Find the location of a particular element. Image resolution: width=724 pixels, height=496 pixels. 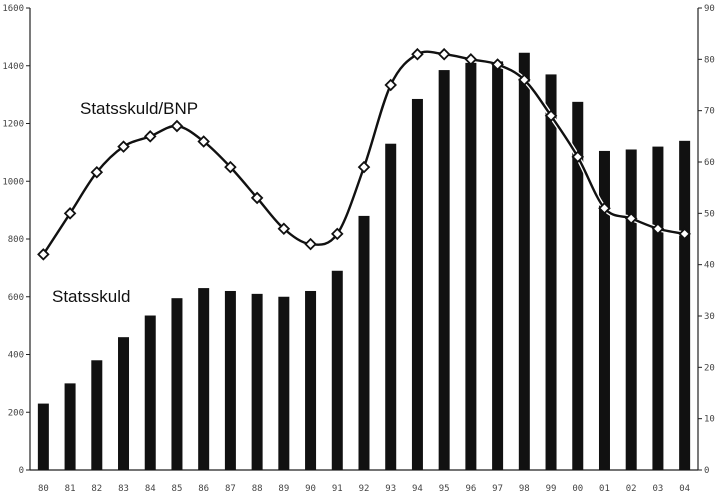

left-tick-label: 1200 is located at coordinates (13, 125).